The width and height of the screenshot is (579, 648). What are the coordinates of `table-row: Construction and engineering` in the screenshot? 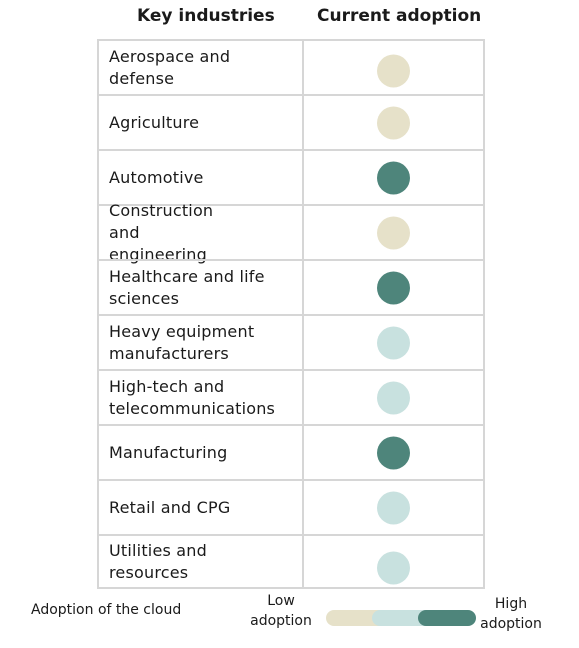 It's located at (291, 232).